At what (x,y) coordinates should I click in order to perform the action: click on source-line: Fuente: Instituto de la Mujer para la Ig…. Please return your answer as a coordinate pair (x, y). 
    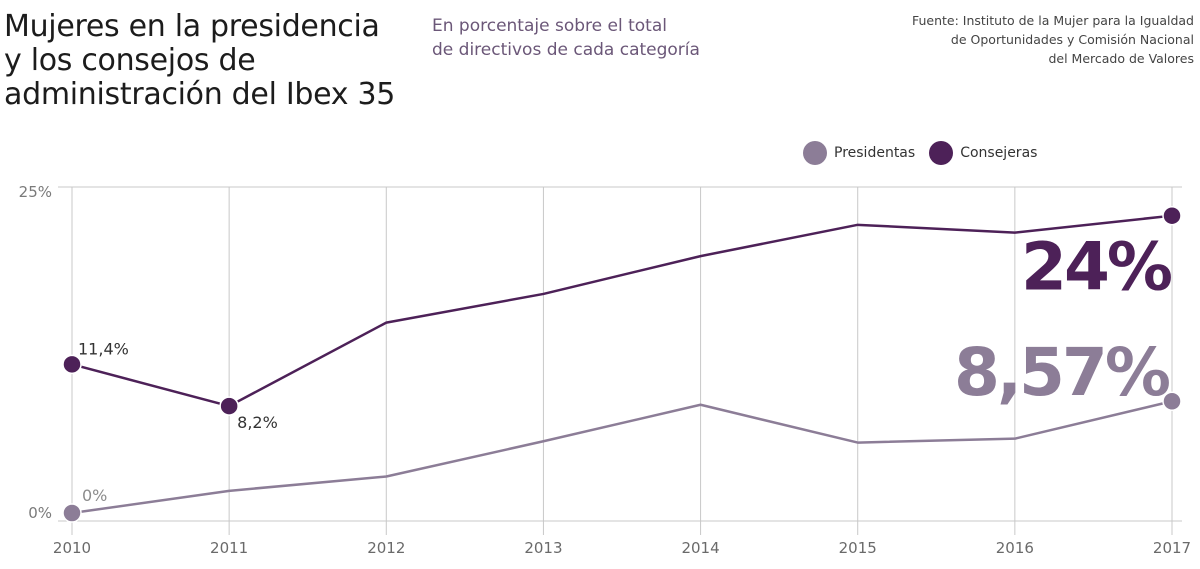
    Looking at the image, I should click on (1052, 20).